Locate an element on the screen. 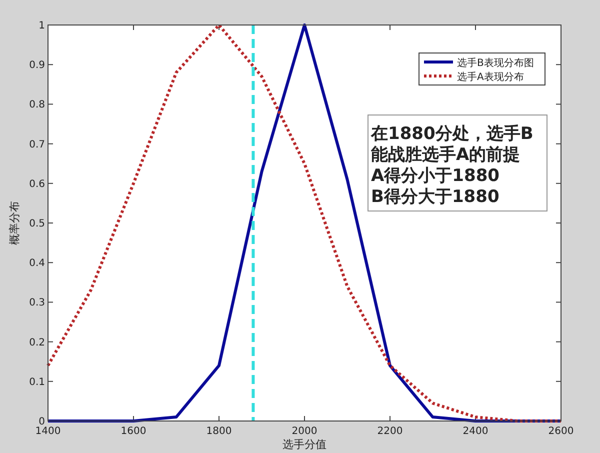 This screenshot has width=600, height=453. x-tick-label: 2600 is located at coordinates (561, 431).